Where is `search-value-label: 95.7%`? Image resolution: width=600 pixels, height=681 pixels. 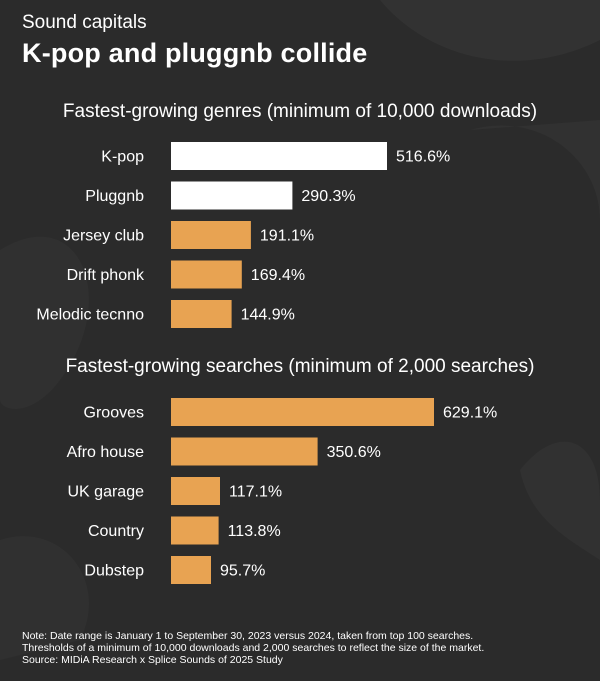
search-value-label: 95.7% is located at coordinates (242, 571).